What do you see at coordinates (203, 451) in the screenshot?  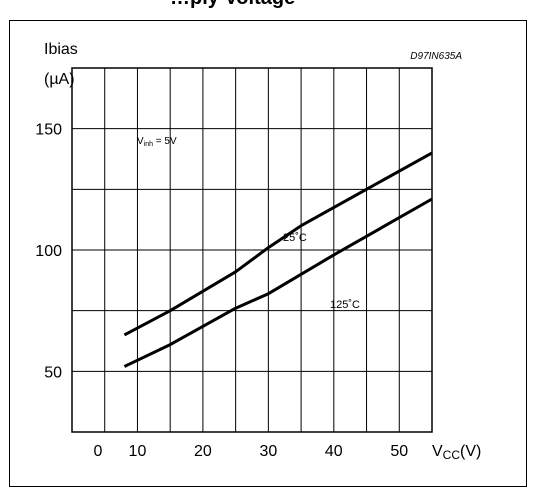 I see `x-tick-label: 20` at bounding box center [203, 451].